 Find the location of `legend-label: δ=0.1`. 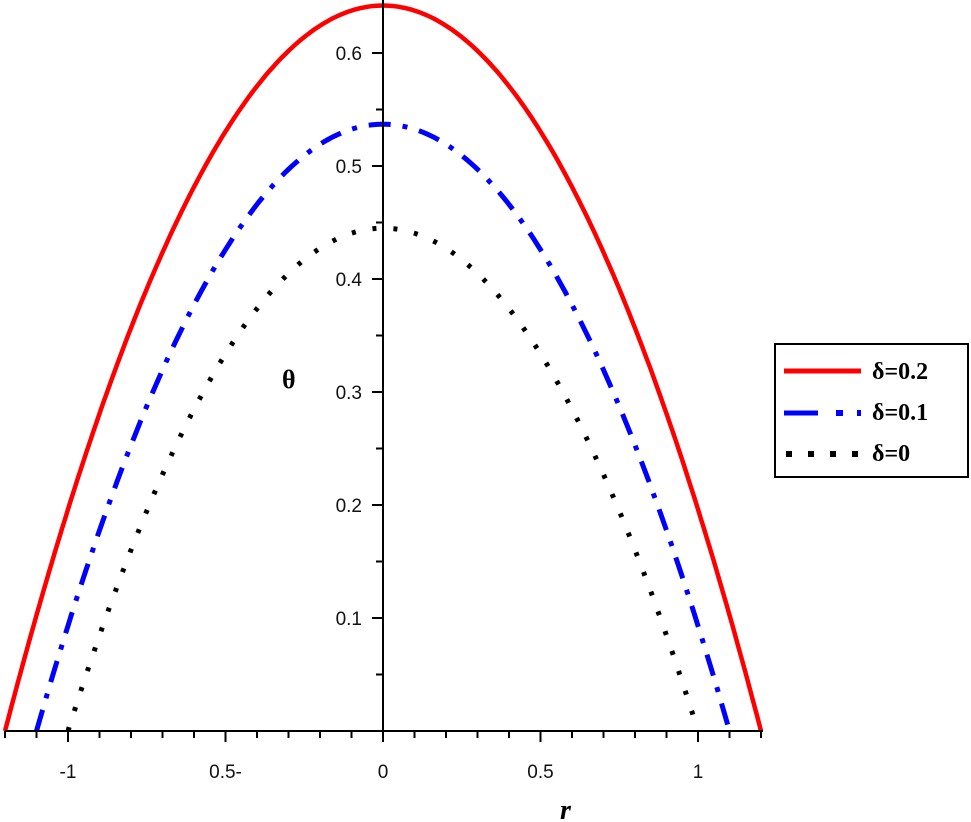

legend-label: δ=0.1 is located at coordinates (900, 413).